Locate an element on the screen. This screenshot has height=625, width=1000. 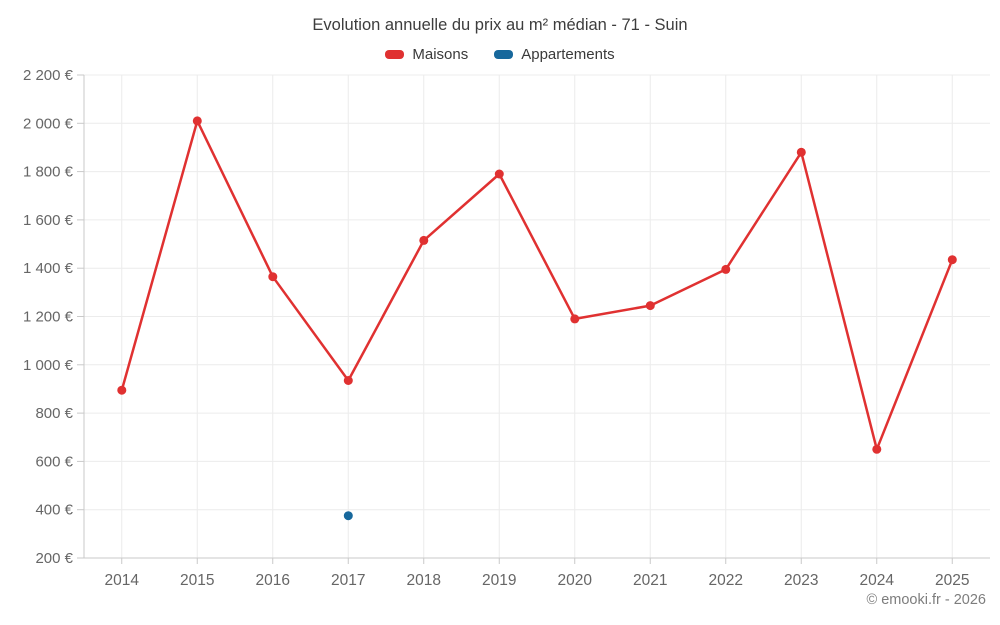
y-axis-label: 400 € is located at coordinates (54, 510).